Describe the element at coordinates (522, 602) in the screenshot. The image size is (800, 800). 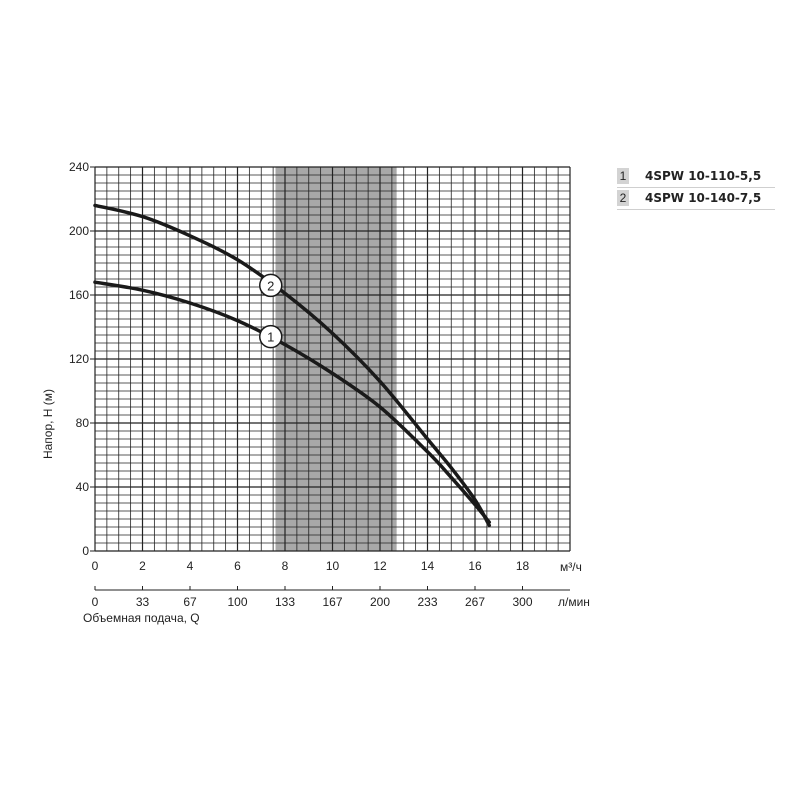
I see `x2-tick-label: 300` at that location.